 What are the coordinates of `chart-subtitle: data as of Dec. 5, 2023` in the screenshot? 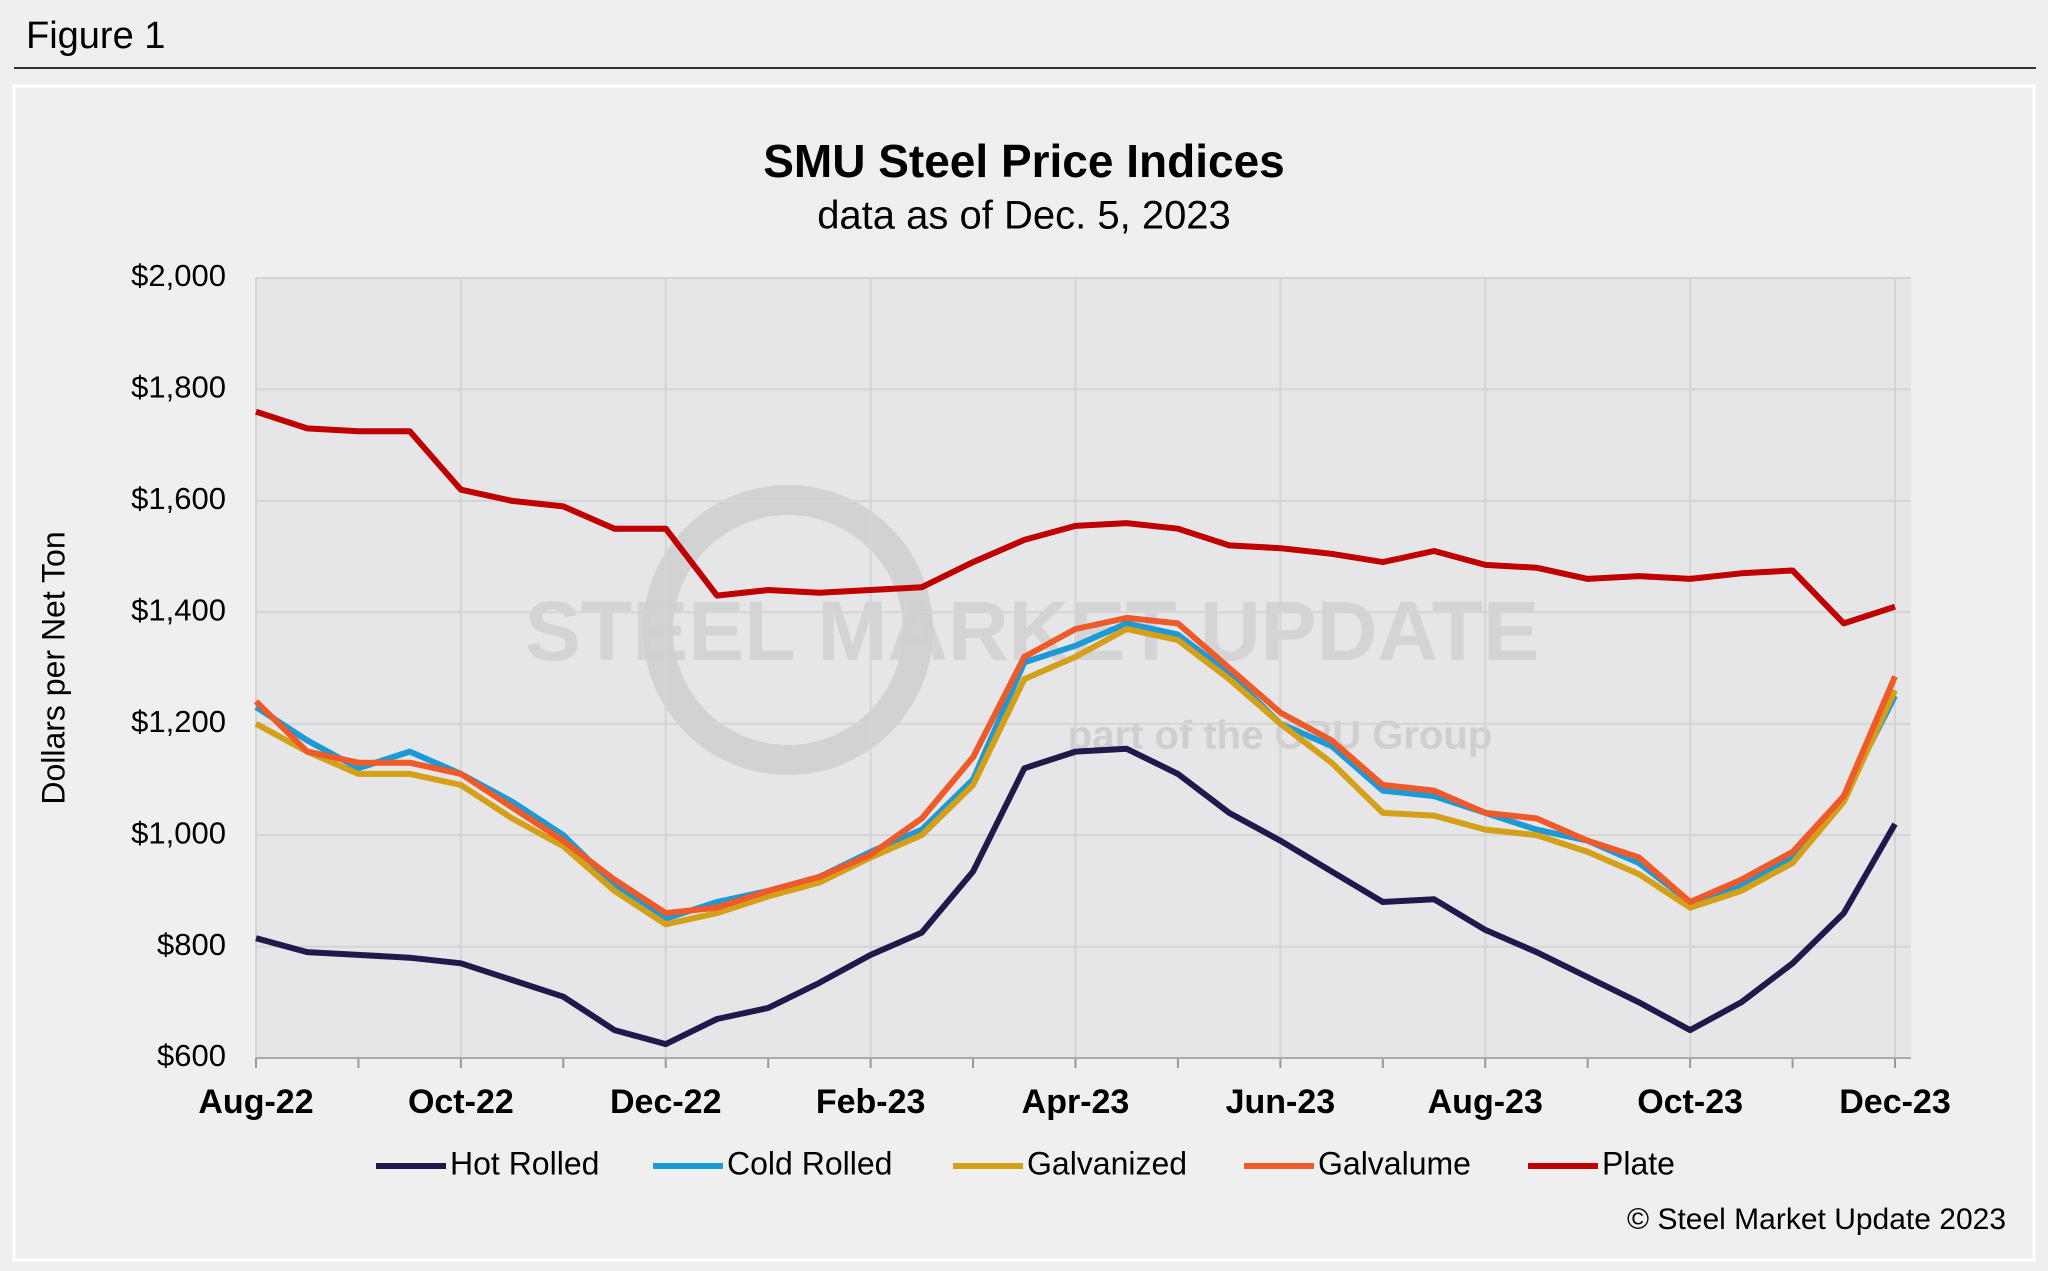 It's located at (1024, 216).